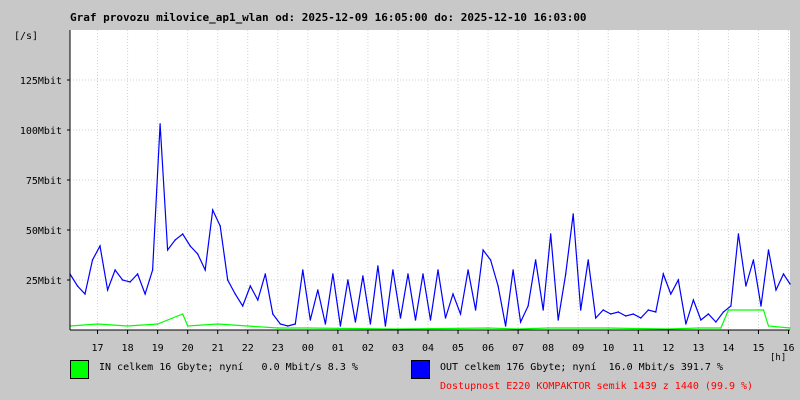  What do you see at coordinates (308, 348) in the screenshot?
I see `x-tick-label: 00` at bounding box center [308, 348].